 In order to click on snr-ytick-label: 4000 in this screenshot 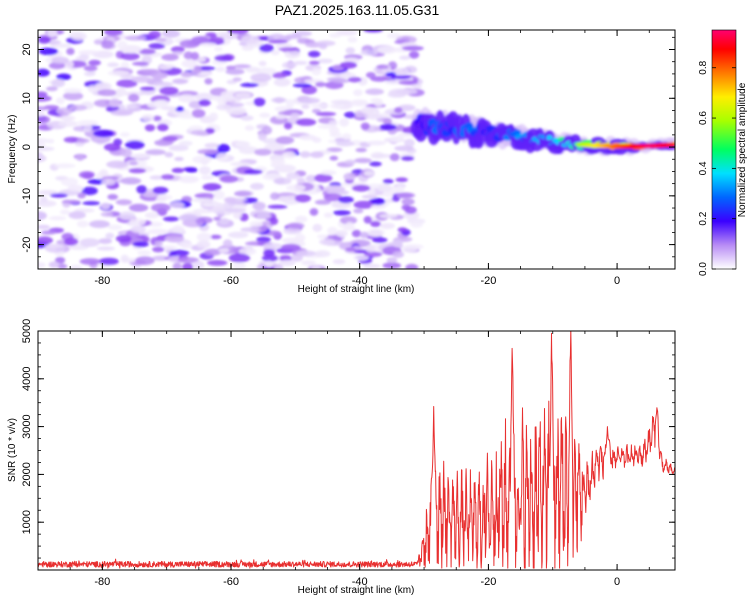, I will do `click(27, 379)`.